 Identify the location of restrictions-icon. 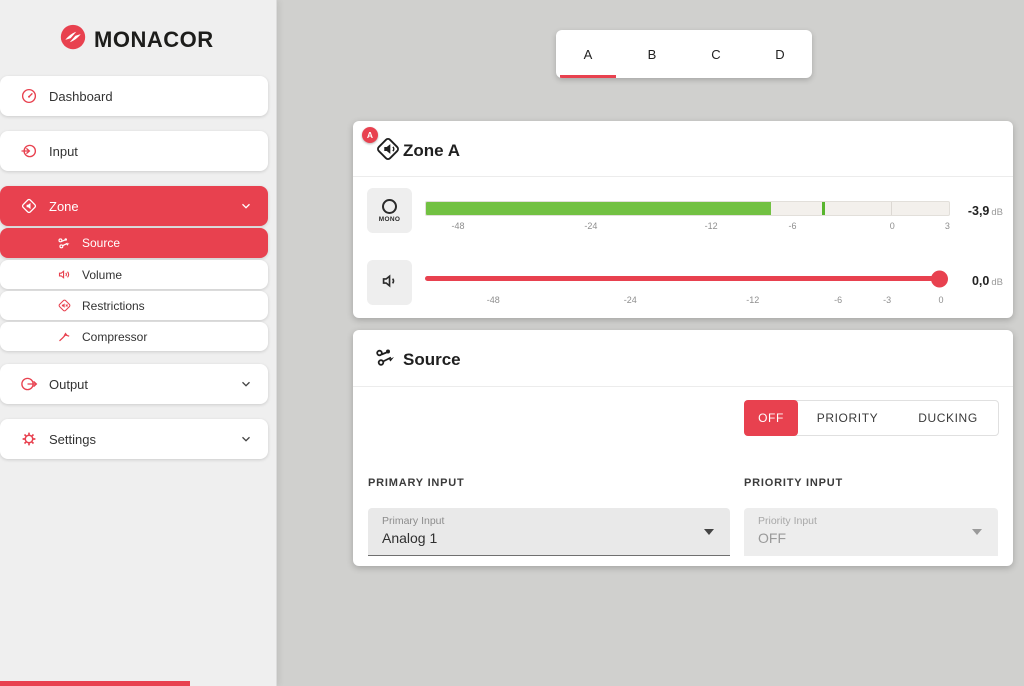
(64, 305).